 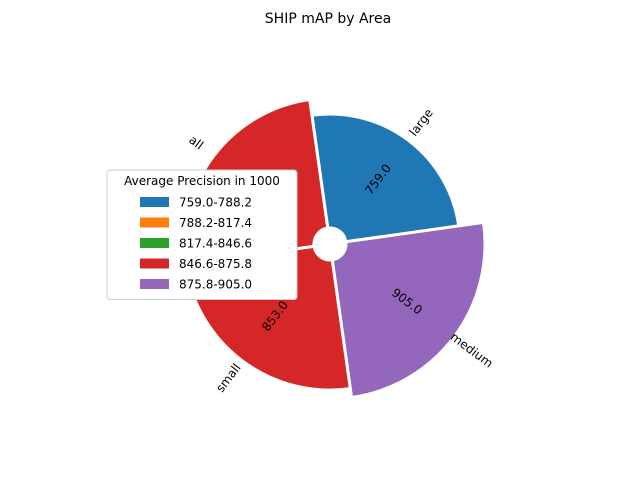 I want to click on category-label-all: all, so click(x=196, y=143).